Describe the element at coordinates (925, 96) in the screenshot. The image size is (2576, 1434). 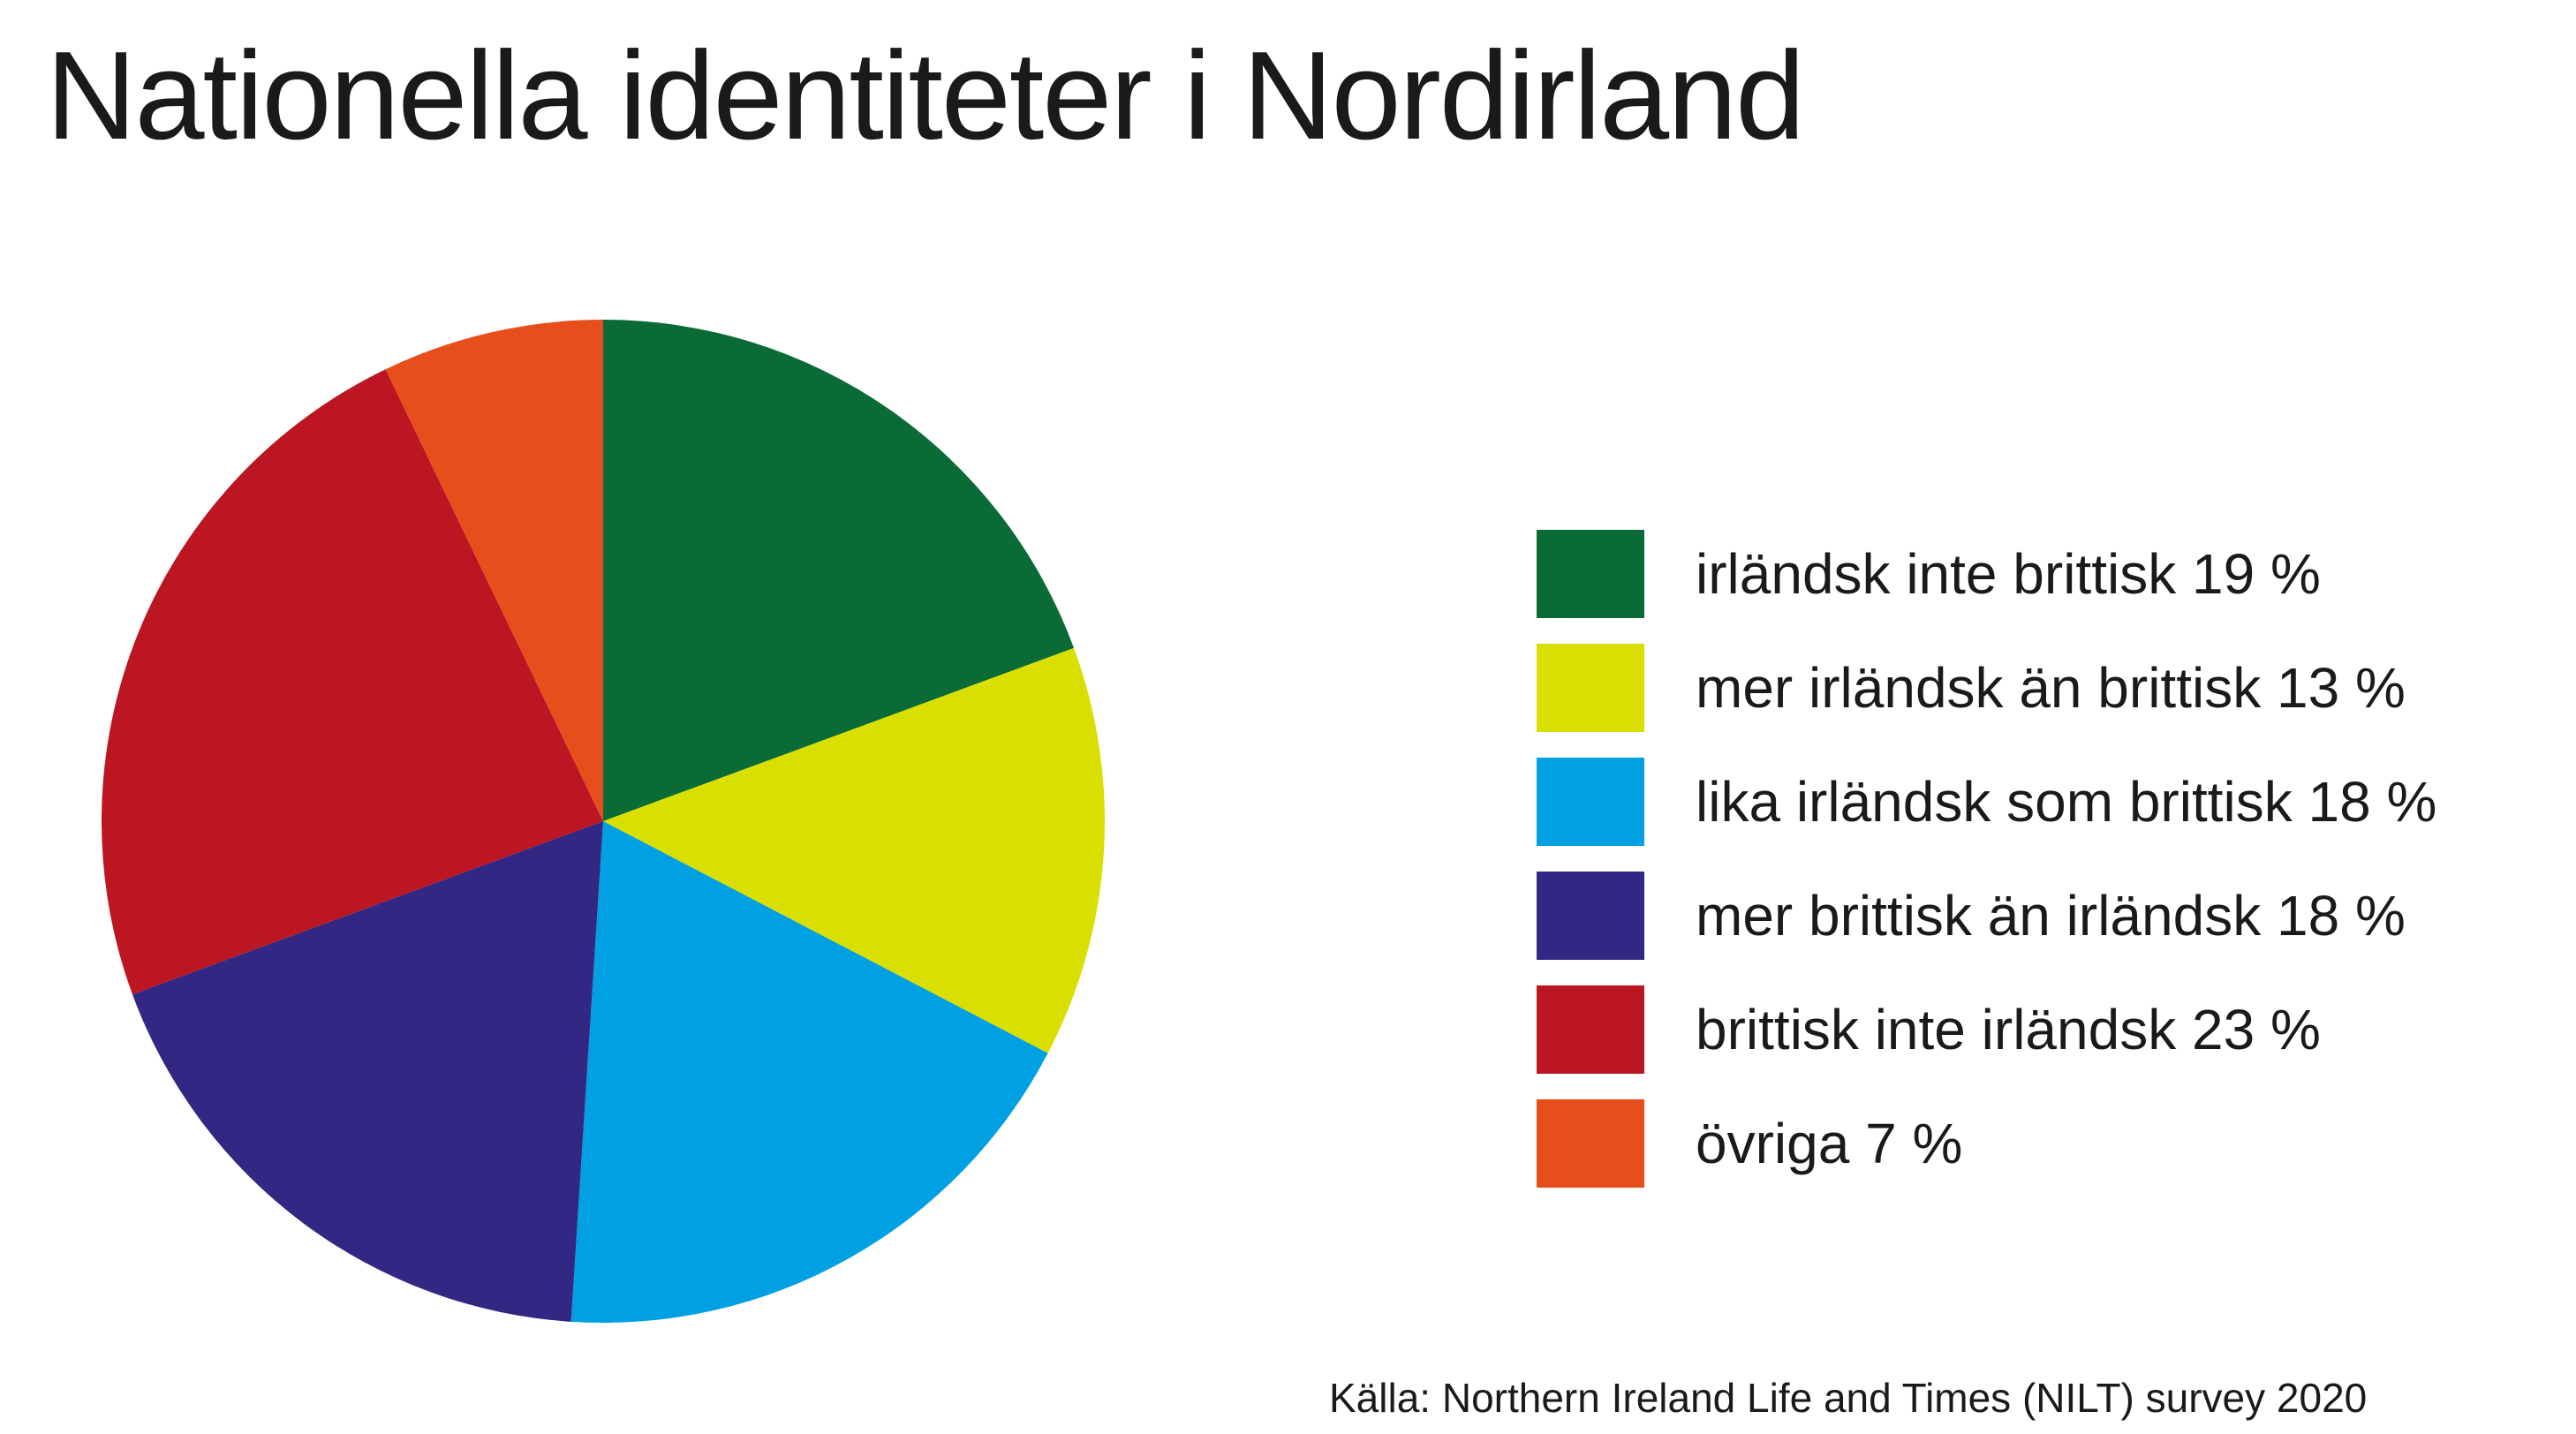
I see `chart-title: Nationella identiteter i Nordirland` at that location.